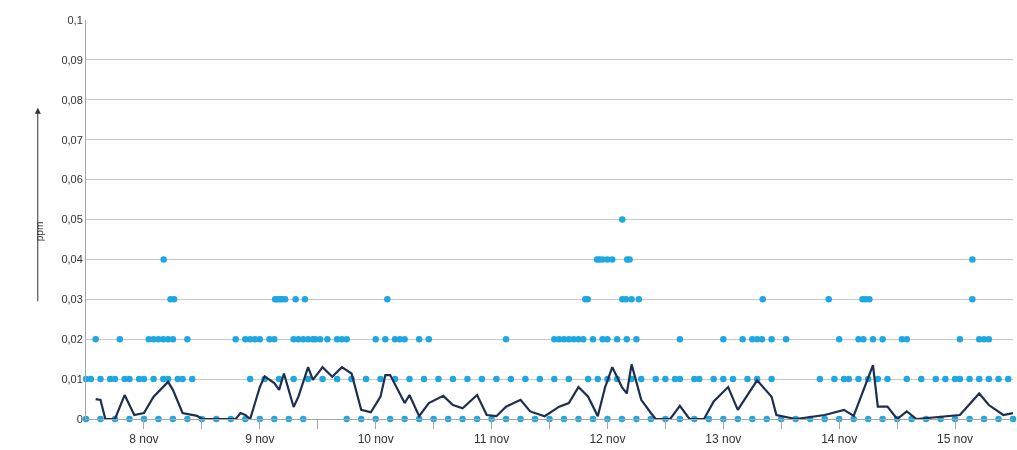 The width and height of the screenshot is (1017, 450). What do you see at coordinates (260, 439) in the screenshot?
I see `x-tick-label: 9 nov` at bounding box center [260, 439].